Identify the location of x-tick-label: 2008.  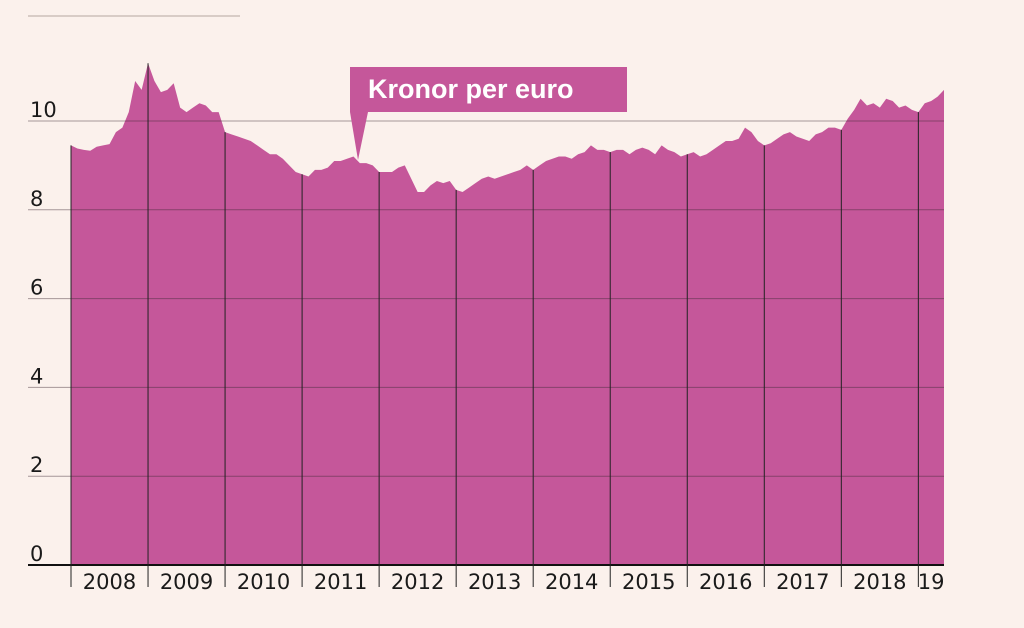
(109, 582).